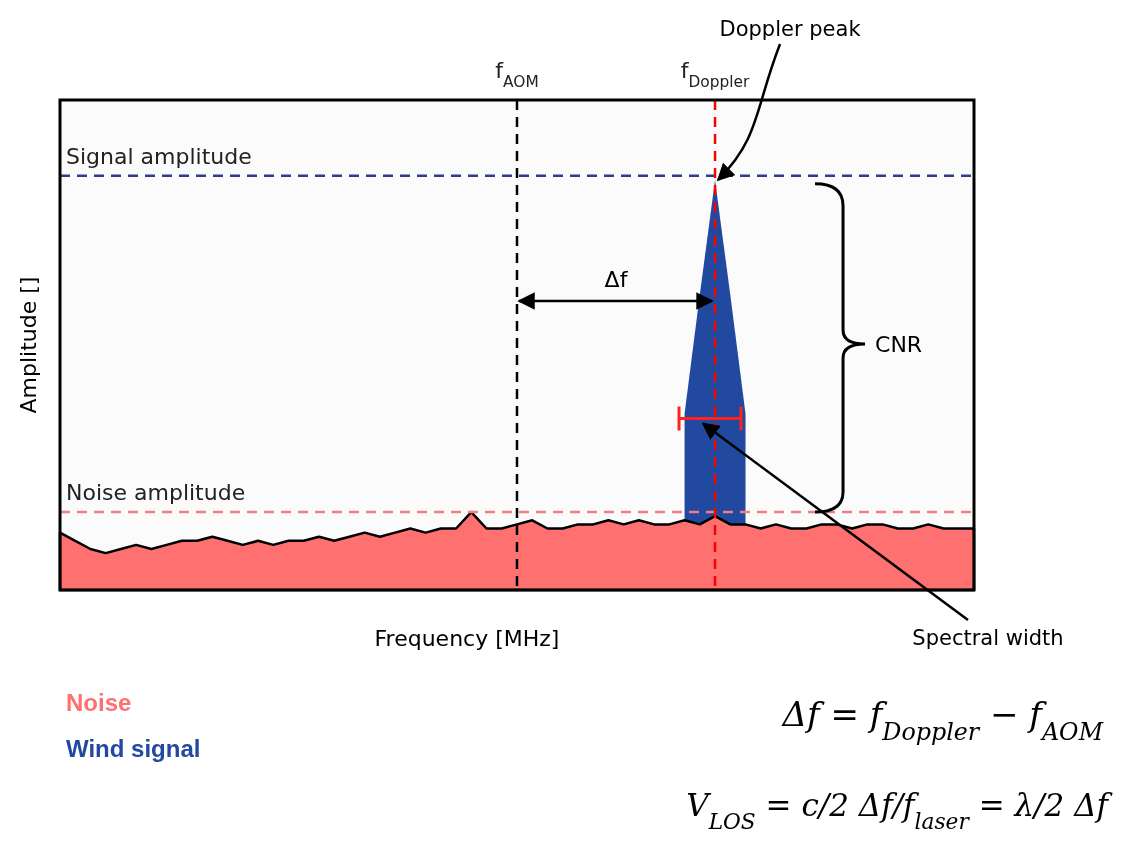 The width and height of the screenshot is (1138, 865). Describe the element at coordinates (715, 74) in the screenshot. I see `x-tick-label: f$_{Doppler}$` at that location.